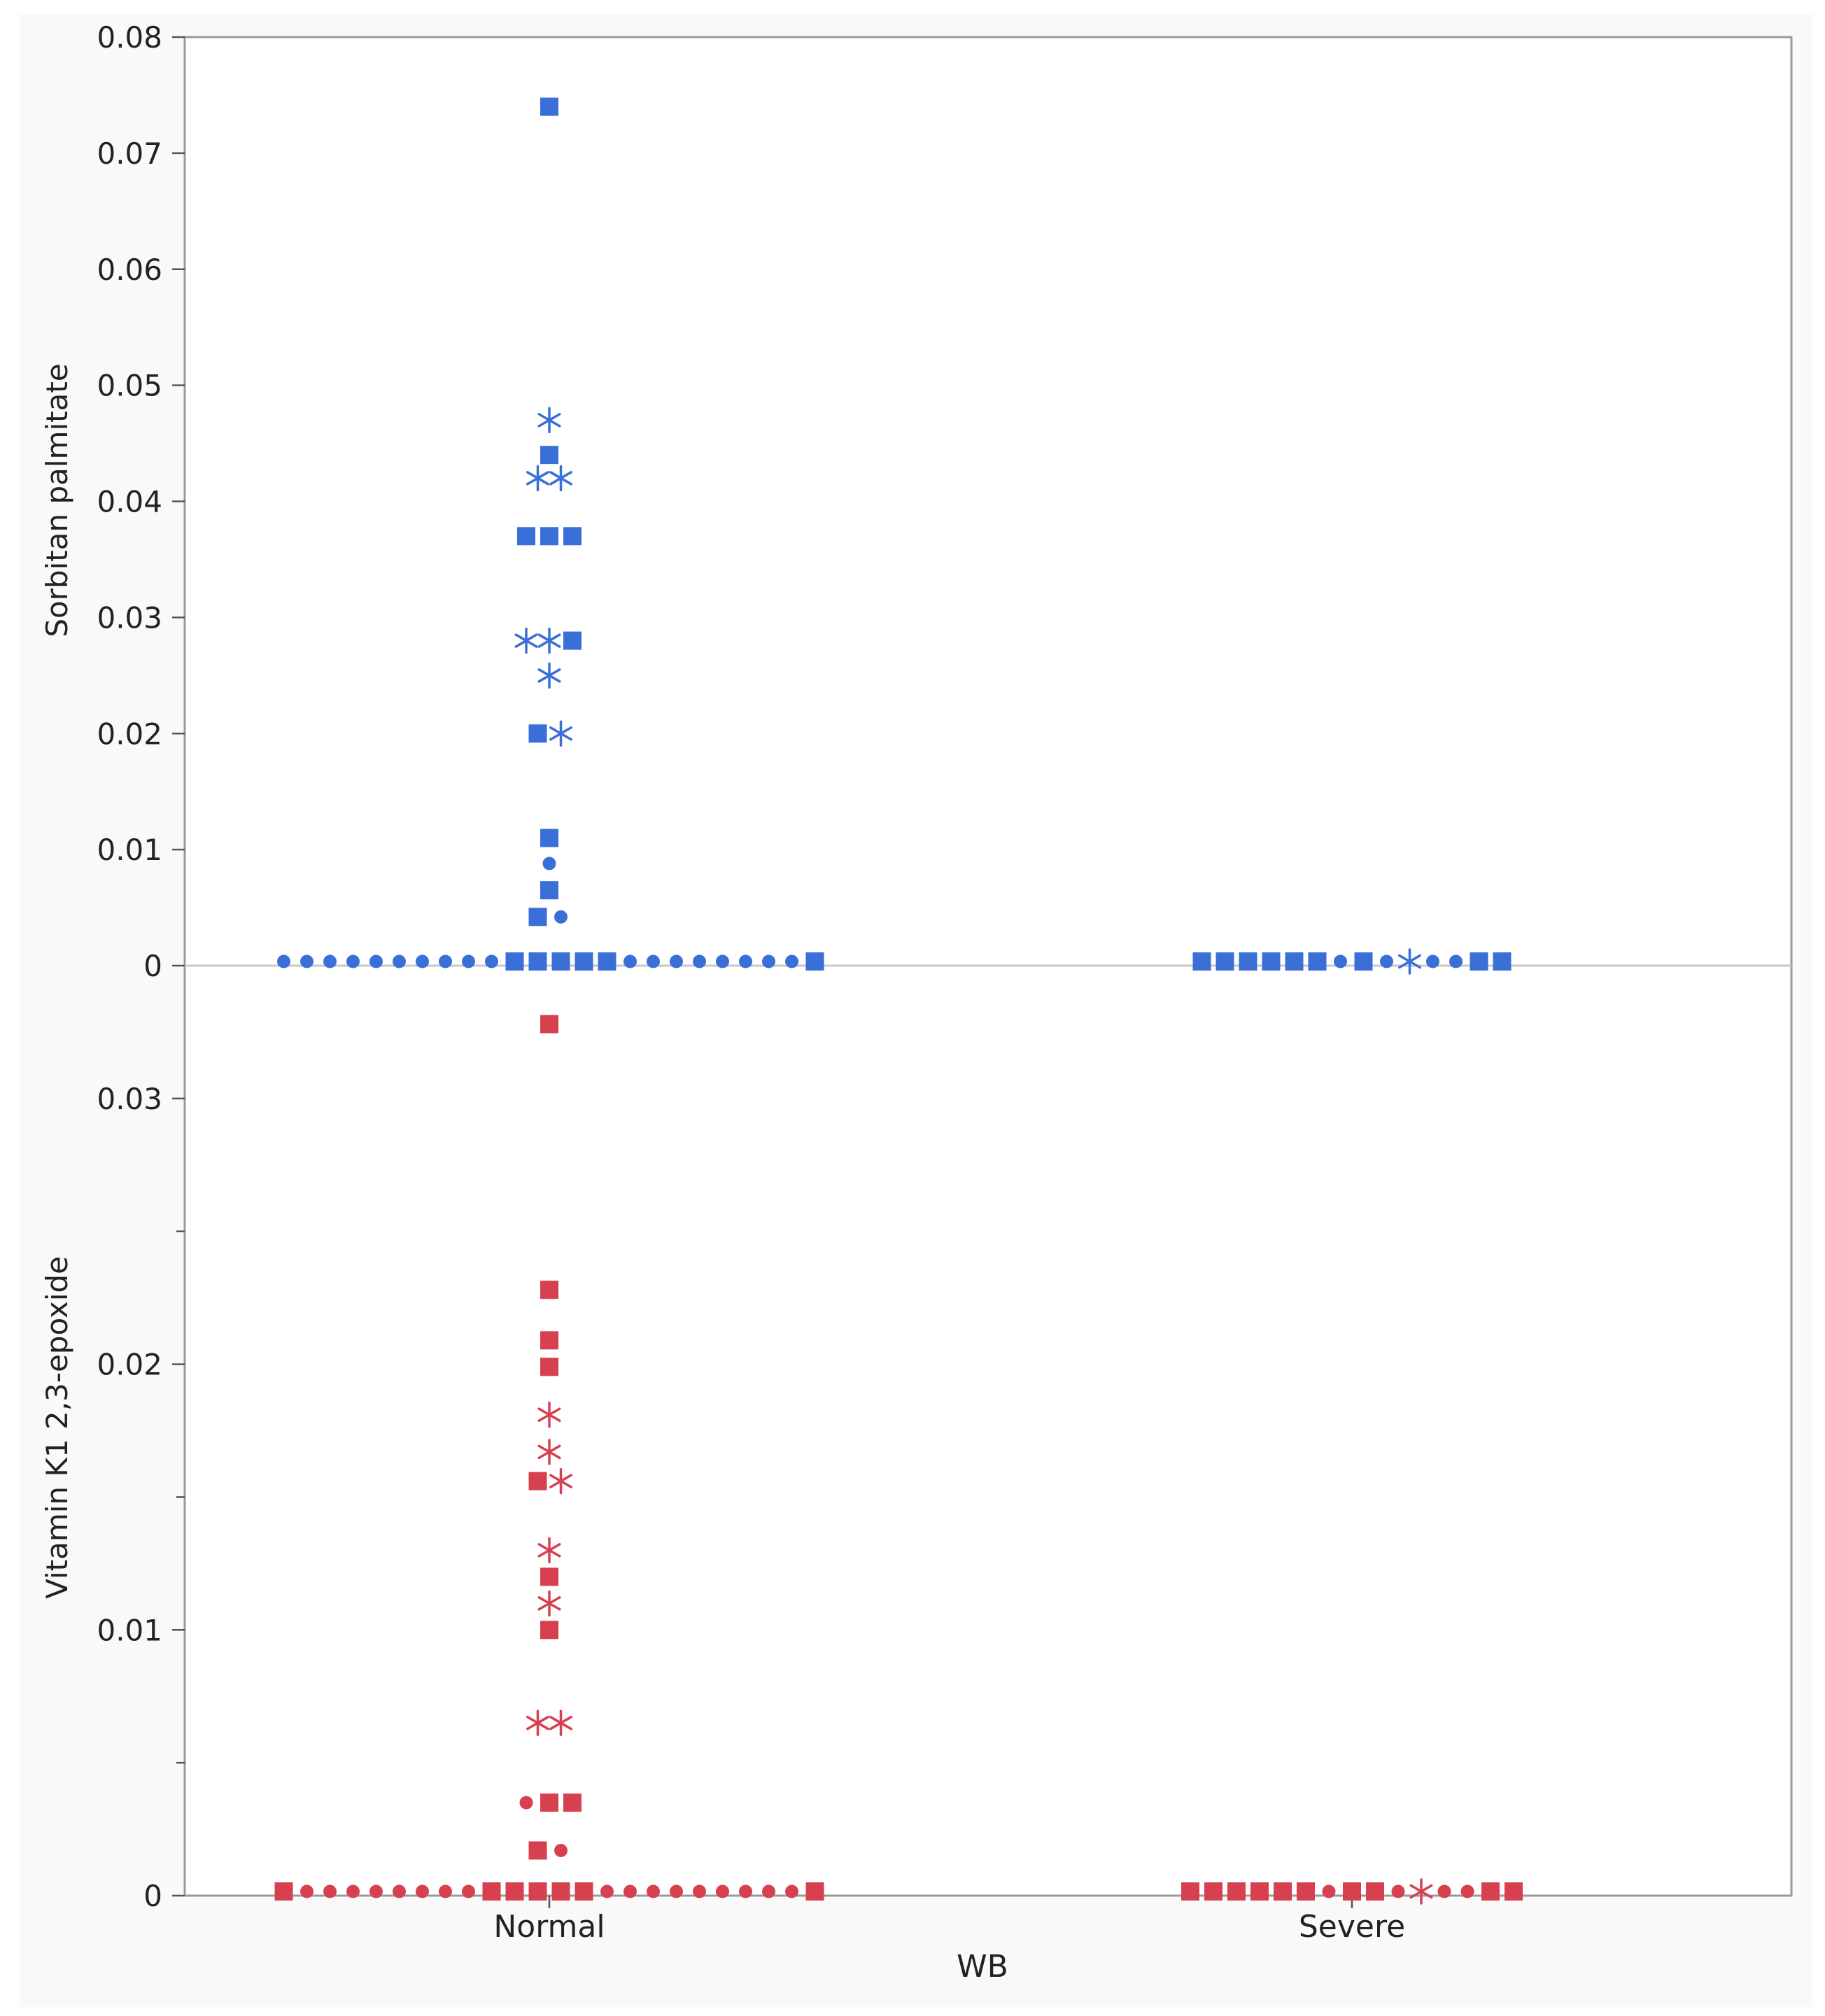 This screenshot has width=1825, height=2016. What do you see at coordinates (129, 270) in the screenshot?
I see `y-tick-label: 0.06` at bounding box center [129, 270].